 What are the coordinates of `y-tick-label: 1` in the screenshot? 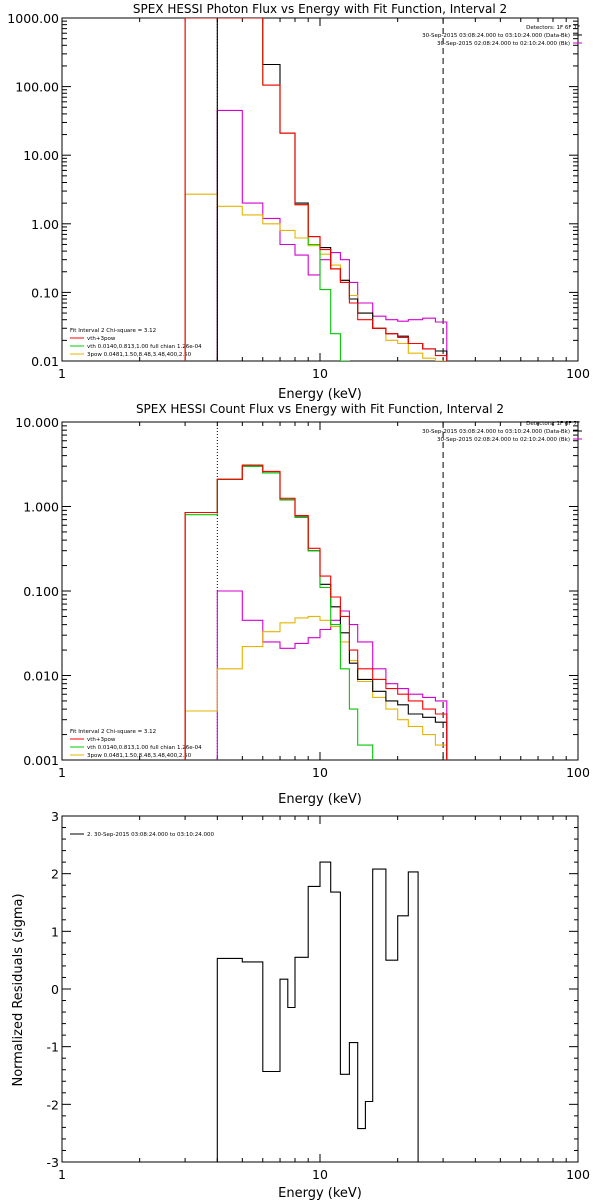 It's located at (55, 931).